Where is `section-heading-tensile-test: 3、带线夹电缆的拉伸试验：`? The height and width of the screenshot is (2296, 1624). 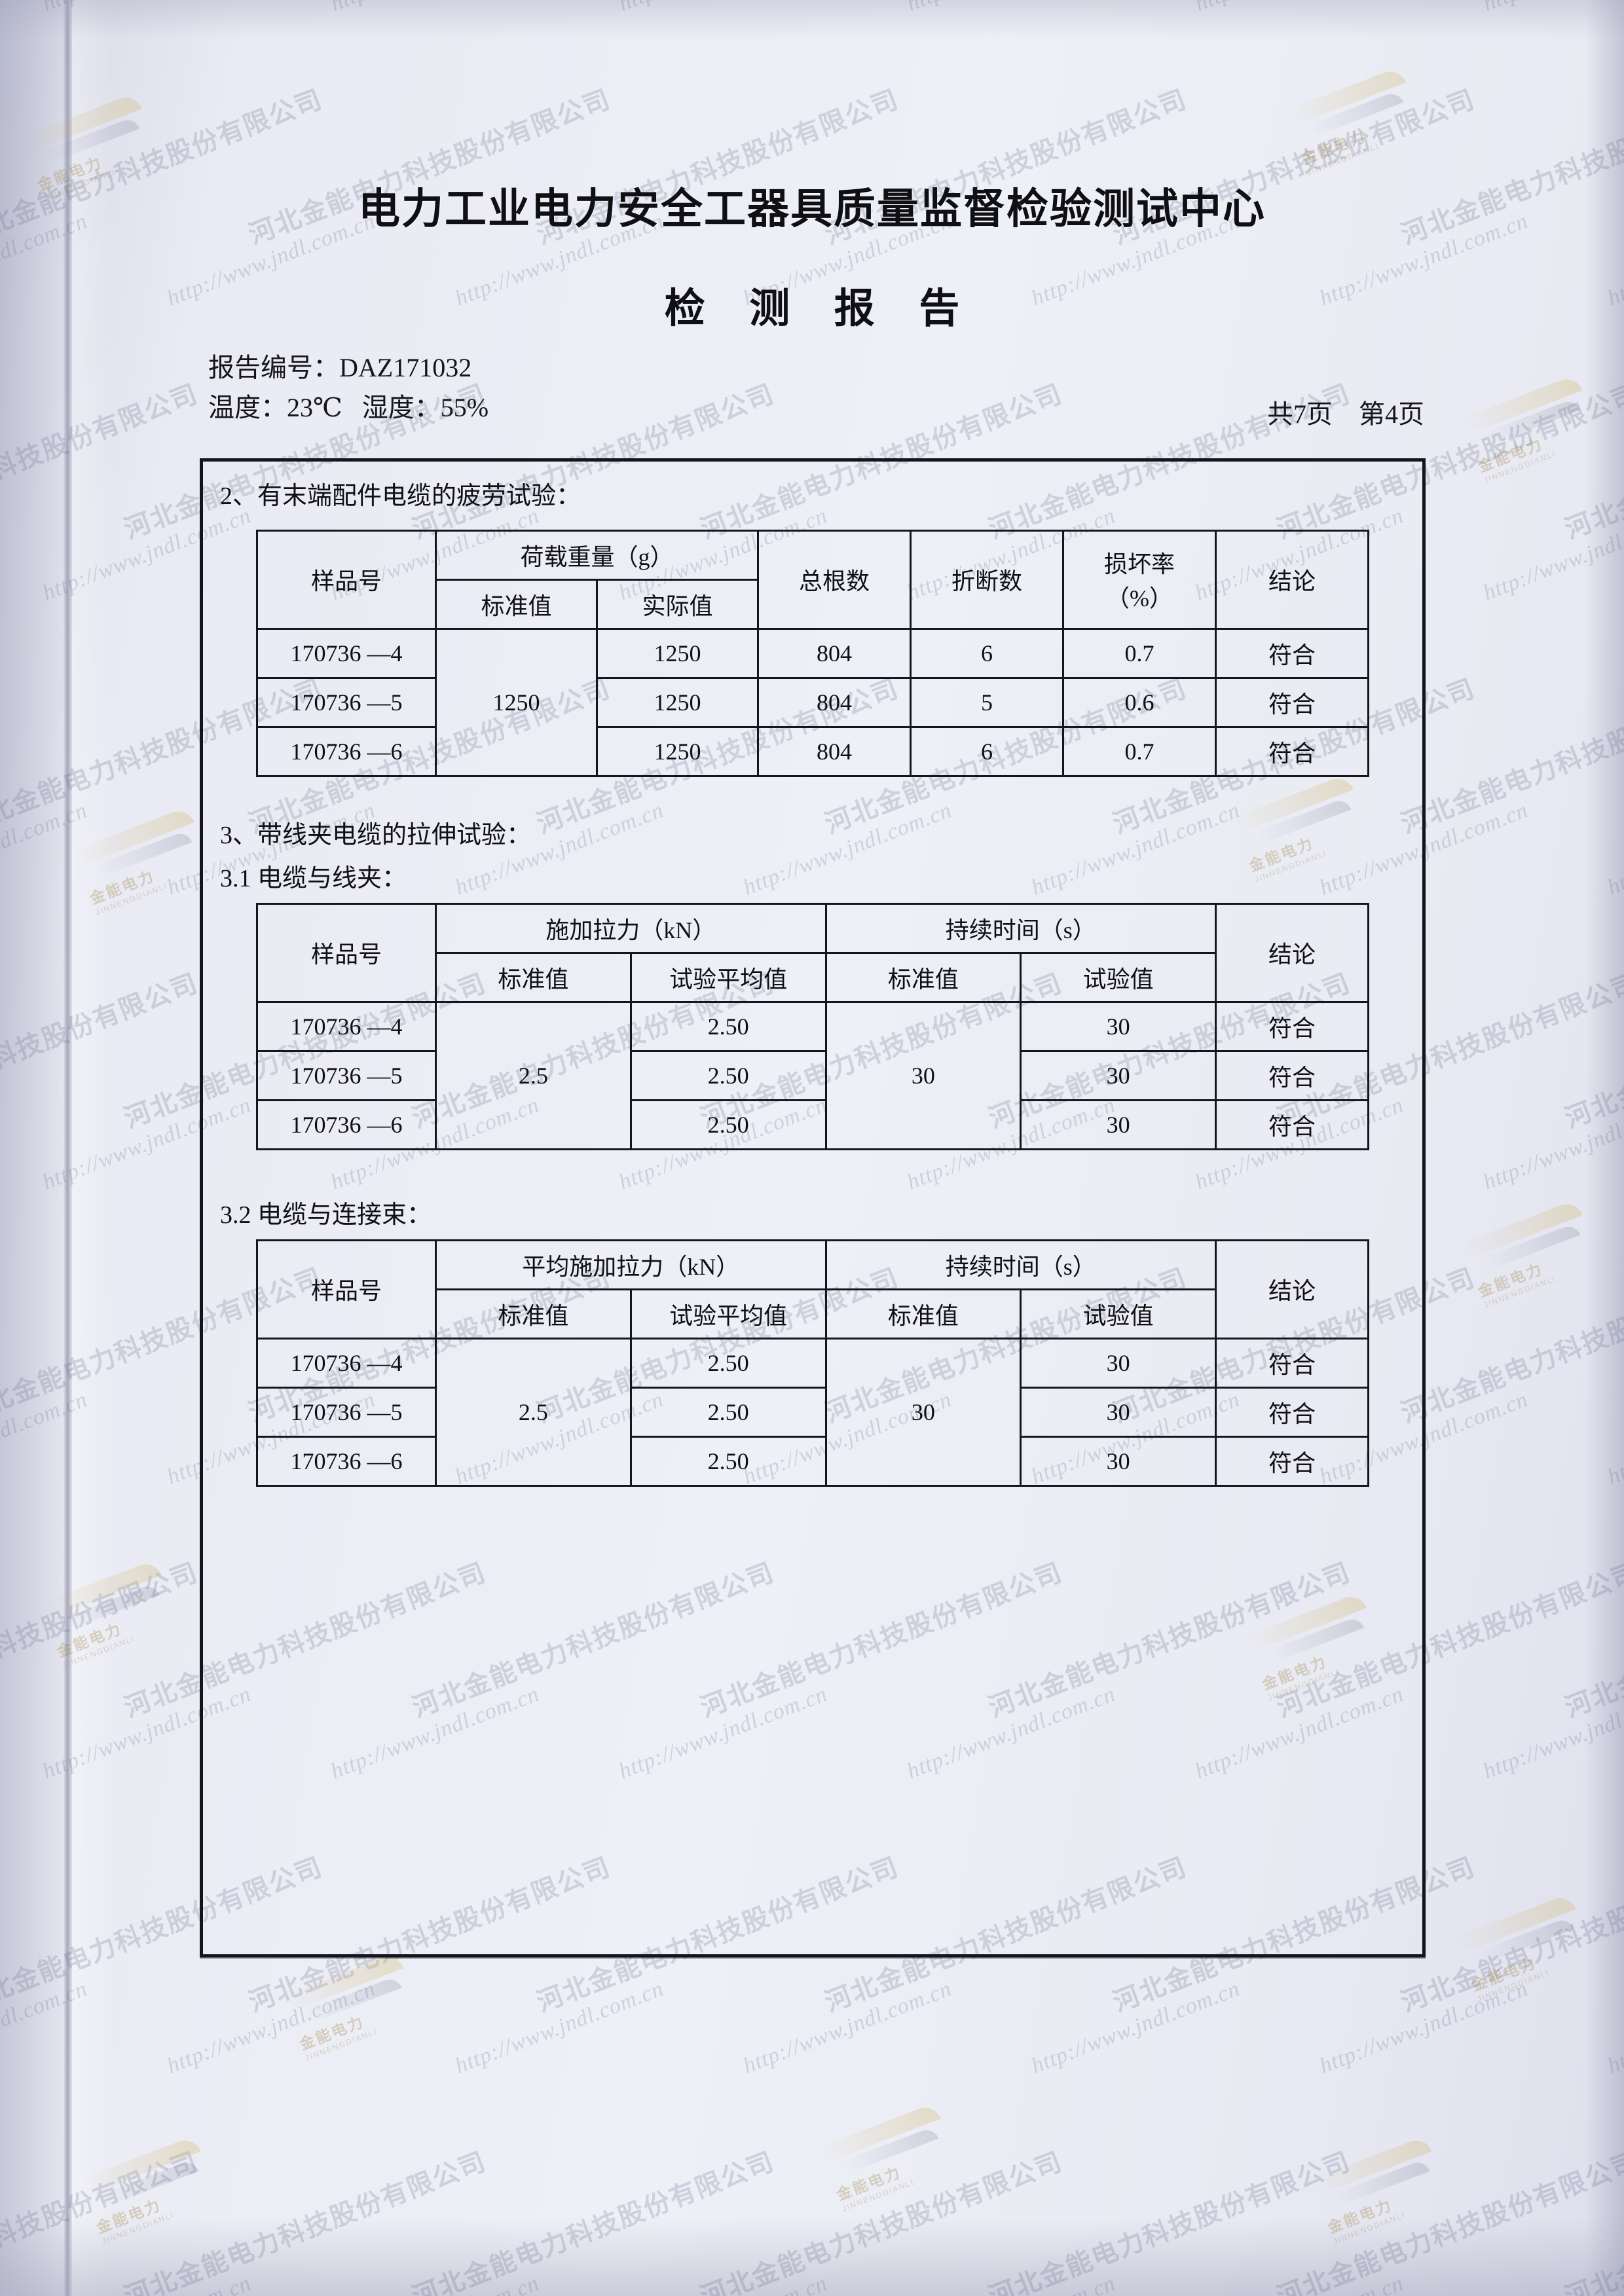 section-heading-tensile-test: 3、带线夹电缆的拉伸试验： is located at coordinates (376, 835).